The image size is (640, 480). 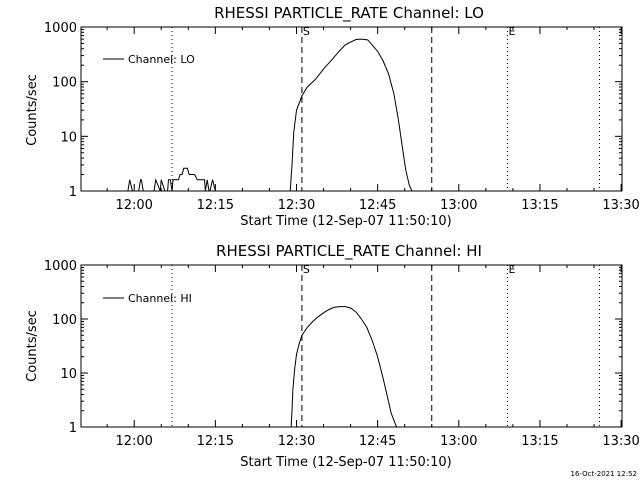 What do you see at coordinates (349, 251) in the screenshot?
I see `chart-title: RHESSI PARTICLE_RATE Channel: HI` at bounding box center [349, 251].